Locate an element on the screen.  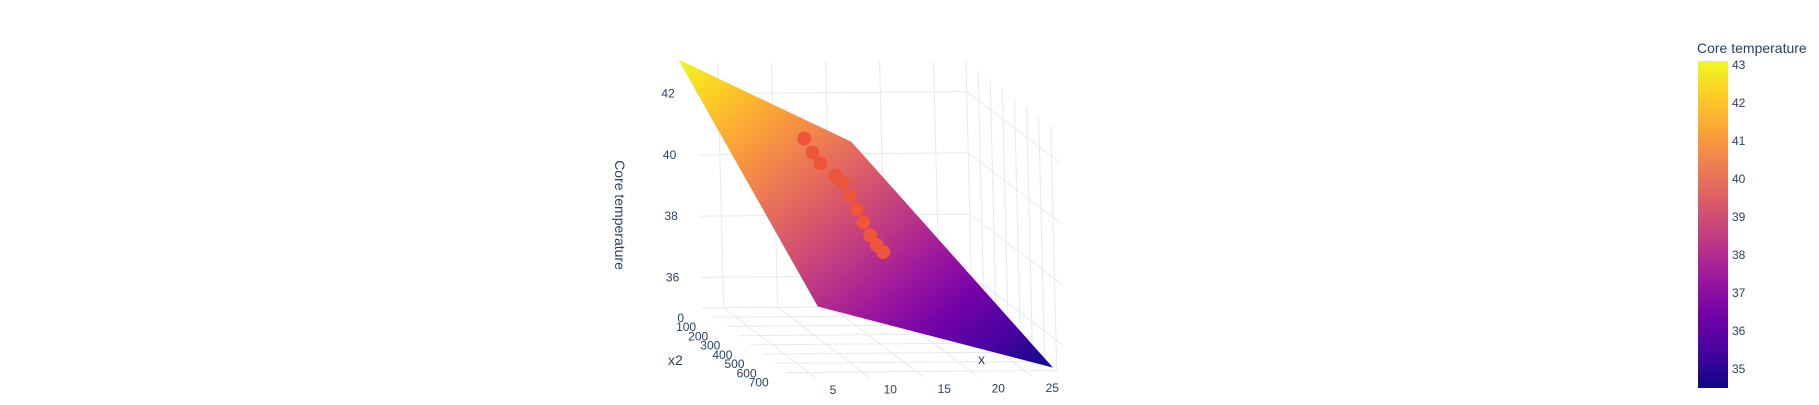
colorbar-tick-label: 36 is located at coordinates (1739, 331).